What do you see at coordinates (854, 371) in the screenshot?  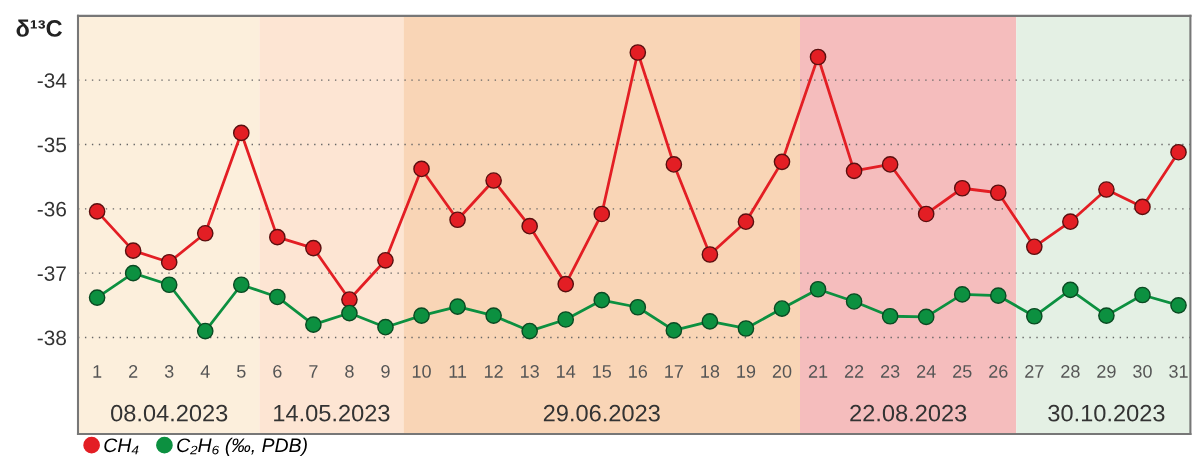 I see `x-tick-label: 22` at bounding box center [854, 371].